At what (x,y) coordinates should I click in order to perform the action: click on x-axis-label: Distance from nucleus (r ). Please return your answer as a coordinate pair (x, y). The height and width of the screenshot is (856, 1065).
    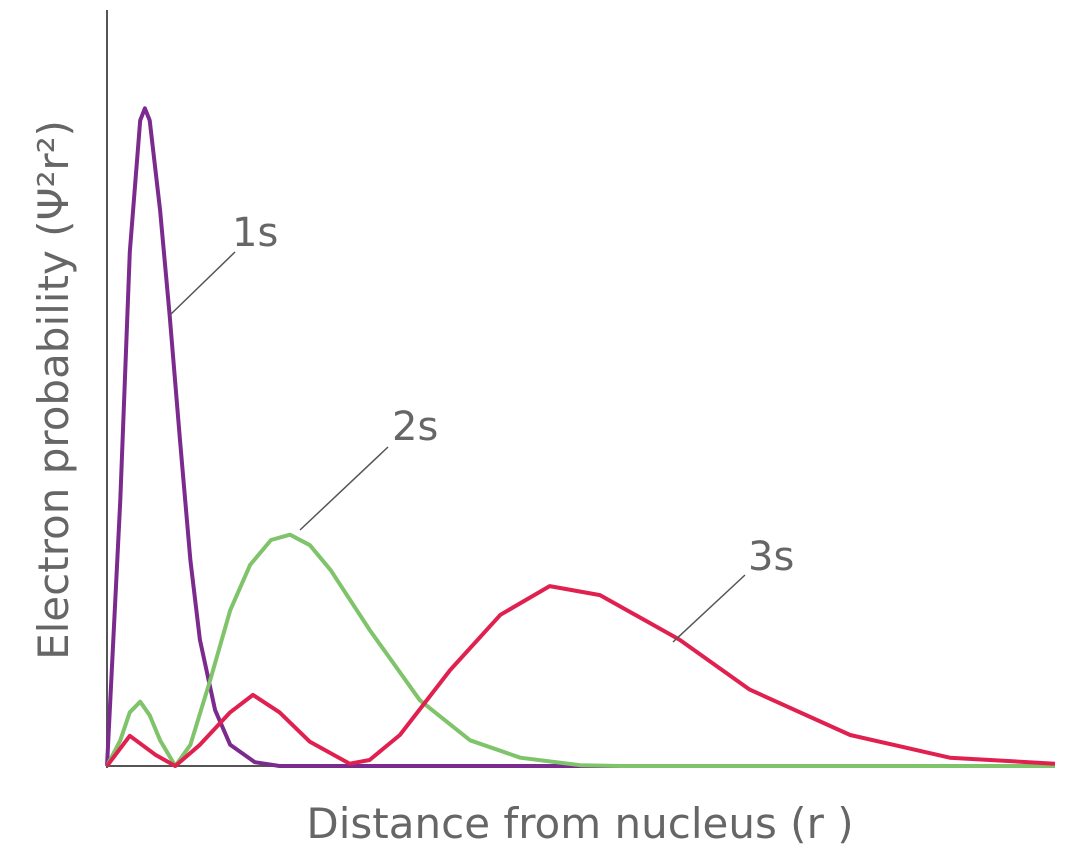
    Looking at the image, I should click on (579, 823).